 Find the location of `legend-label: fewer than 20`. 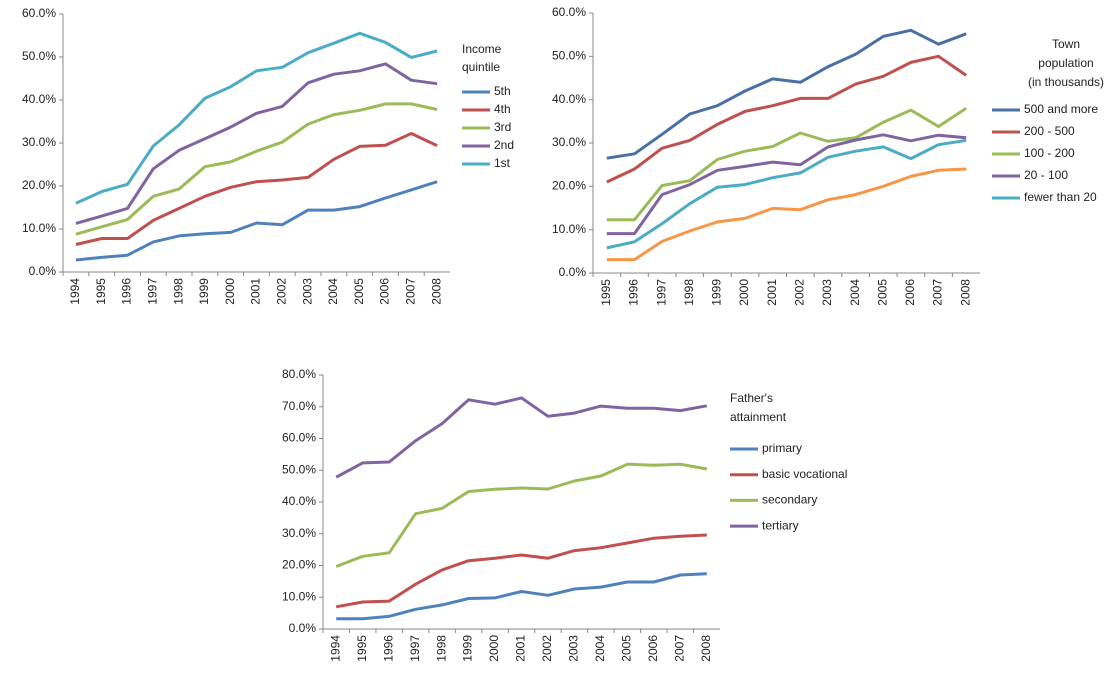

legend-label: fewer than 20 is located at coordinates (1060, 197).